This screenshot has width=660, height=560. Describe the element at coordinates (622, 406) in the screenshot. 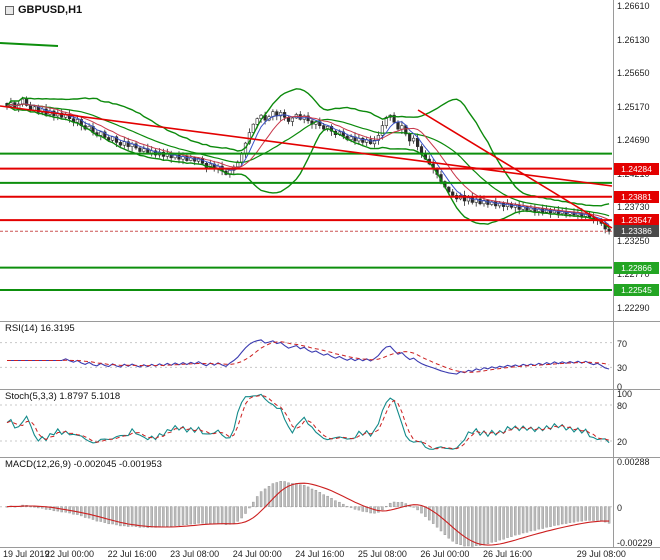

I see `axis-label: 80` at that location.